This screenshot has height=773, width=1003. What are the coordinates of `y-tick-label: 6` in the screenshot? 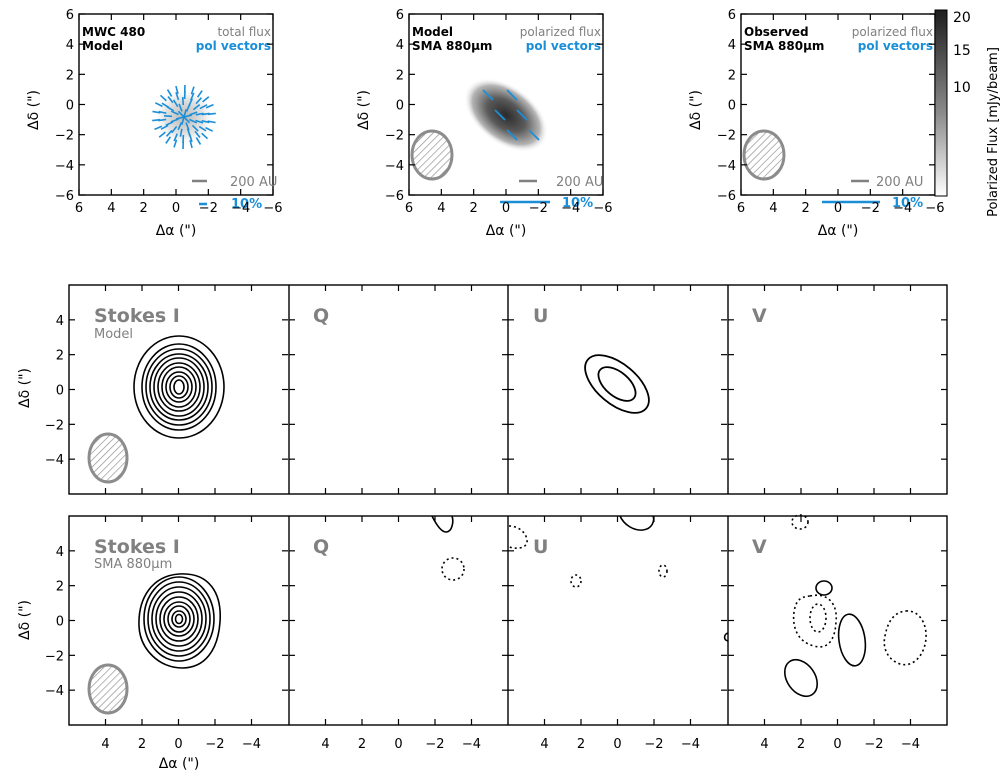 It's located at (400, 15).